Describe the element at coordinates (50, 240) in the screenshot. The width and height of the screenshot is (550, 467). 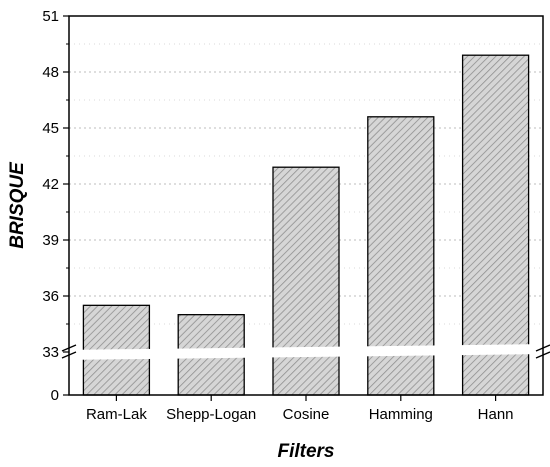
I see `y-tick-label: 39` at that location.